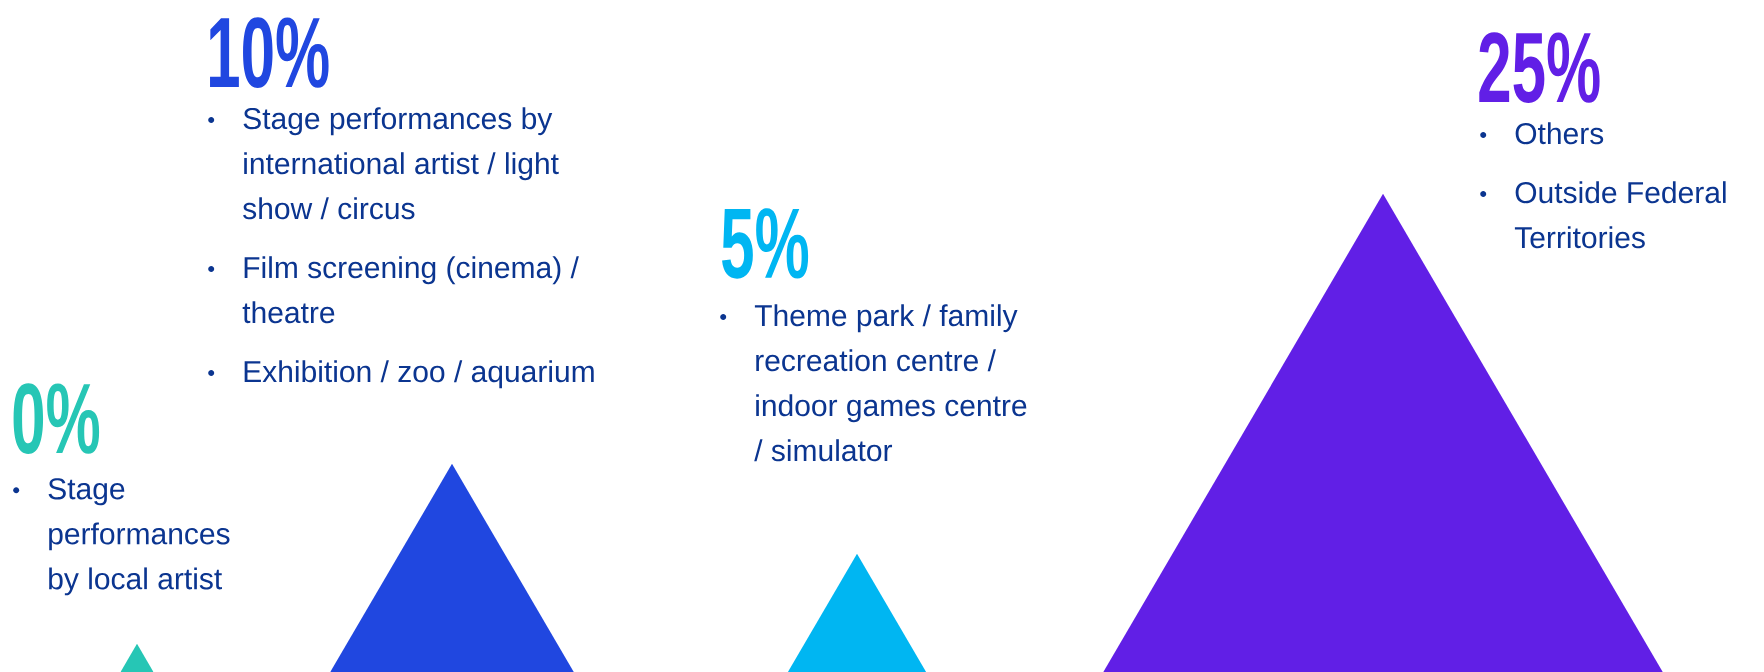 The width and height of the screenshot is (1764, 672). What do you see at coordinates (1559, 133) in the screenshot?
I see `category-label: Others` at bounding box center [1559, 133].